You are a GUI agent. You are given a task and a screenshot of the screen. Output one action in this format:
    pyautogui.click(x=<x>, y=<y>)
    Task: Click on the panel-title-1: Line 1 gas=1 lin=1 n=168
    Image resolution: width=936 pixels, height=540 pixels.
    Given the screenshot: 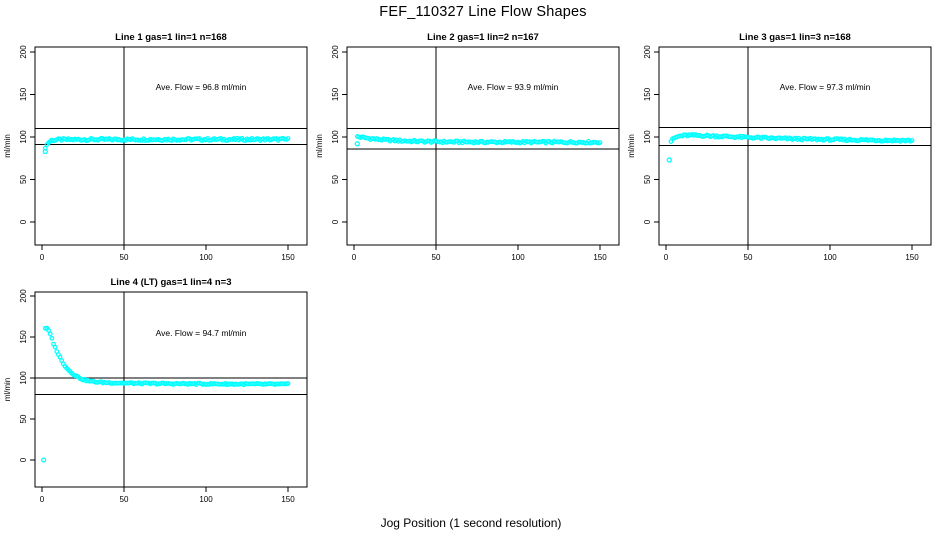 What is the action you would take?
    pyautogui.click(x=171, y=37)
    